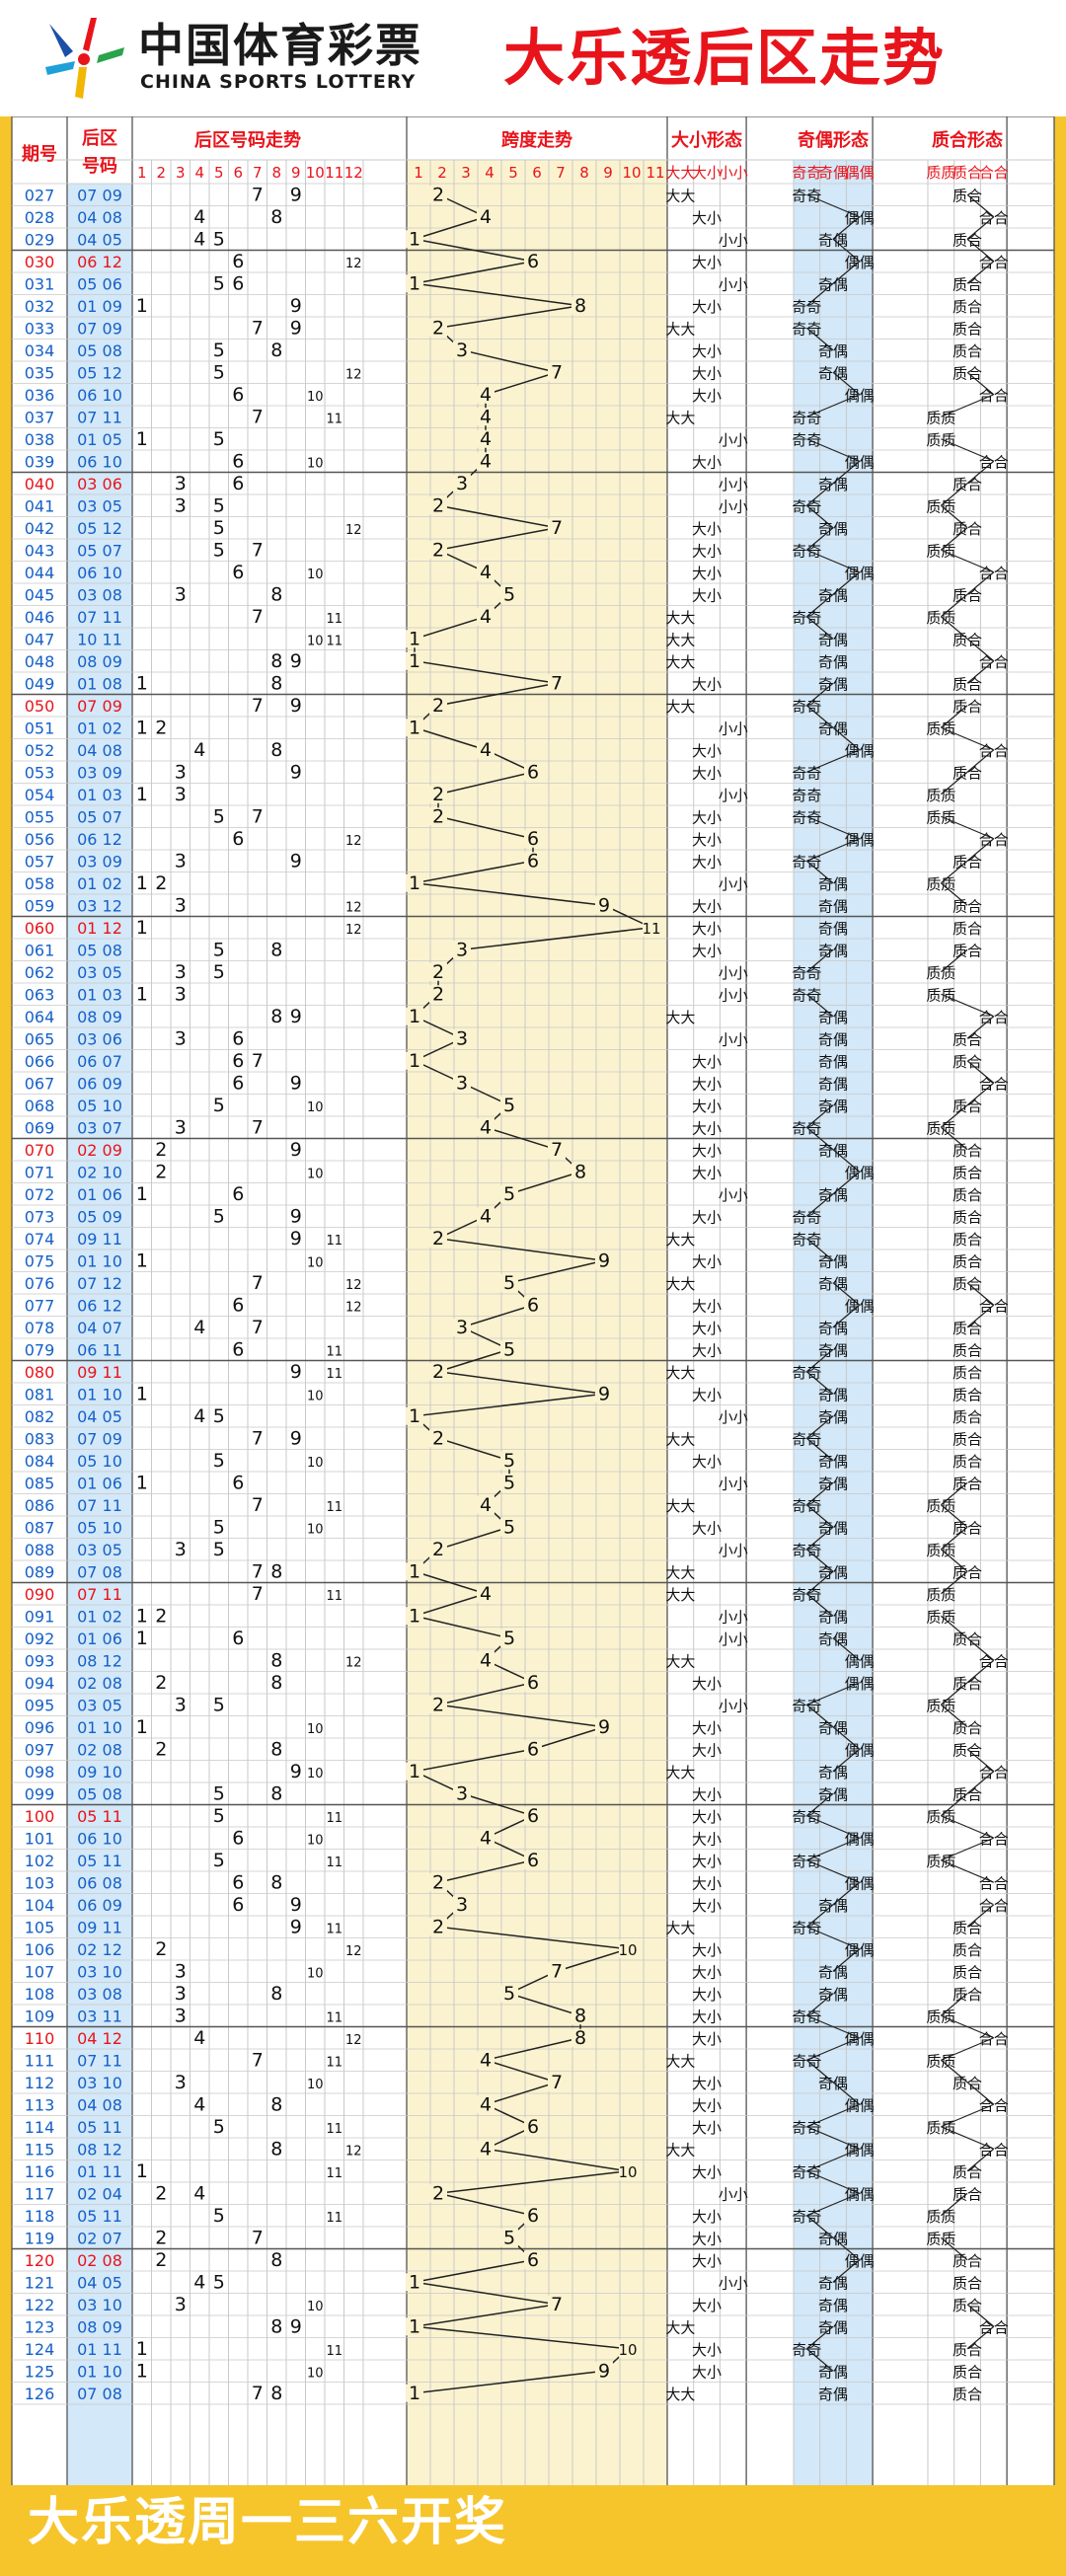 This screenshot has height=2576, width=1066. I want to click on span-value: 3, so click(462, 350).